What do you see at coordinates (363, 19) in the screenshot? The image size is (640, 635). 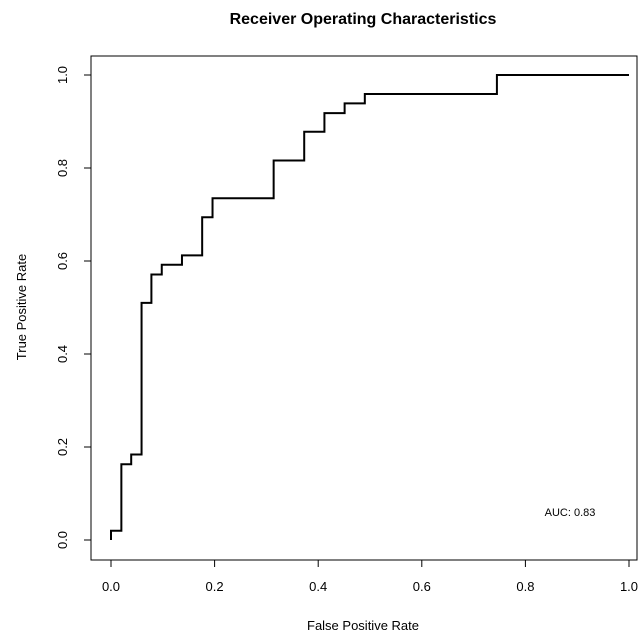 I see `chart-title: Receiver Operating Characteristics` at bounding box center [363, 19].